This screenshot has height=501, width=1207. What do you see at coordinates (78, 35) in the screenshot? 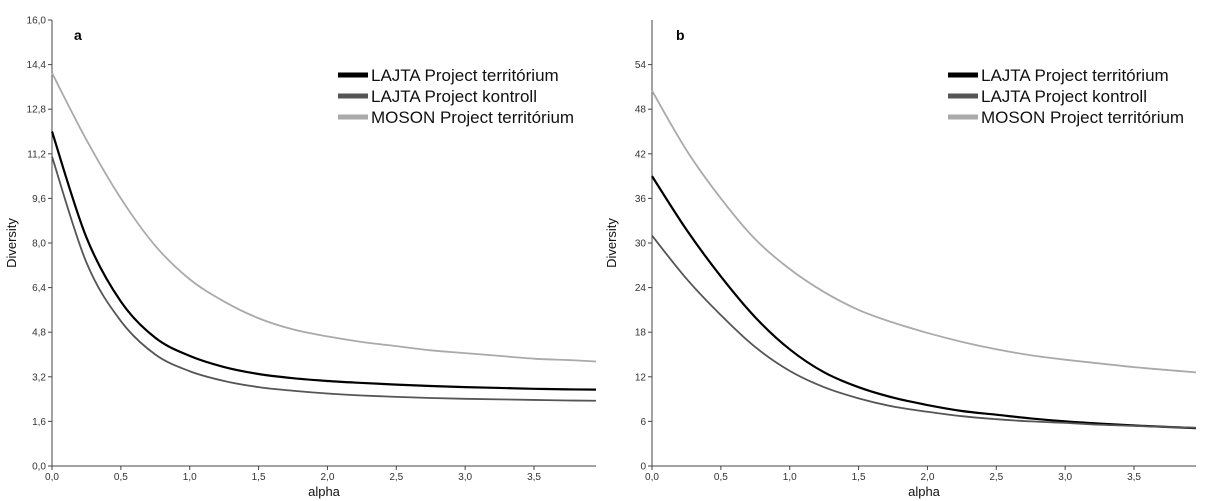
I see `panel-label: a` at bounding box center [78, 35].